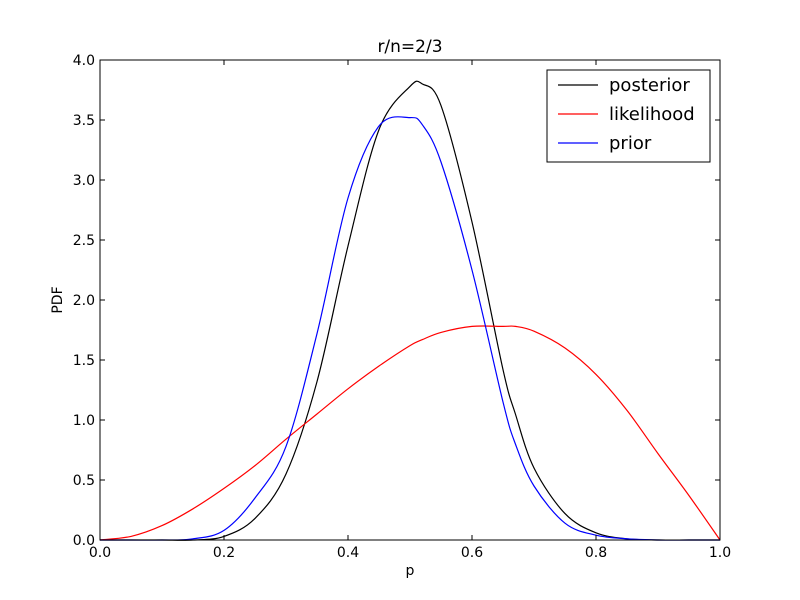 This screenshot has width=800, height=600. I want to click on x-tick-label: 0.4, so click(348, 553).